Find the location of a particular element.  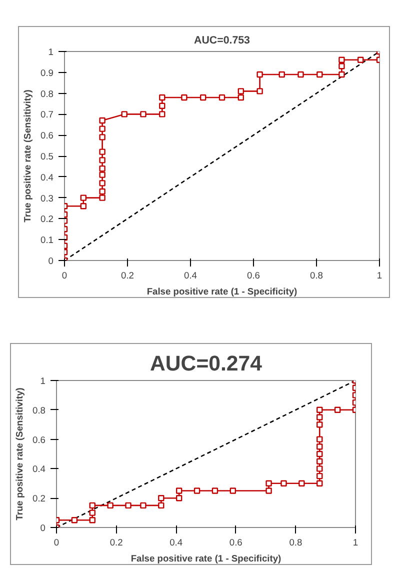

chart-title: AUC=0.274 is located at coordinates (206, 364).